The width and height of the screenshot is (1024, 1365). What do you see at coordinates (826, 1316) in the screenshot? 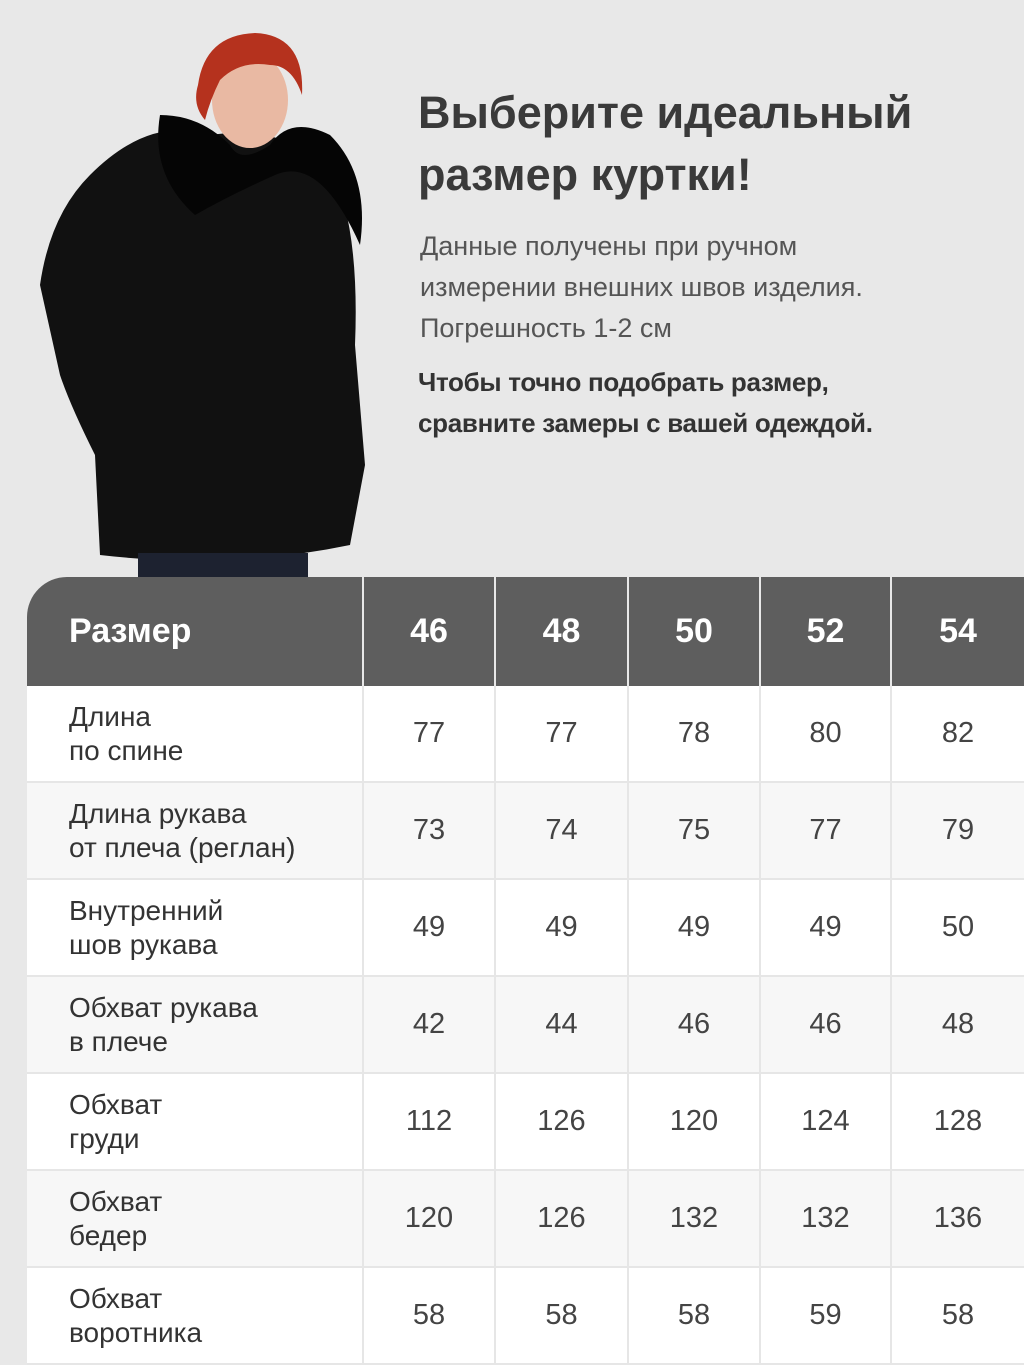
I see `measurement-value: 59` at bounding box center [826, 1316].